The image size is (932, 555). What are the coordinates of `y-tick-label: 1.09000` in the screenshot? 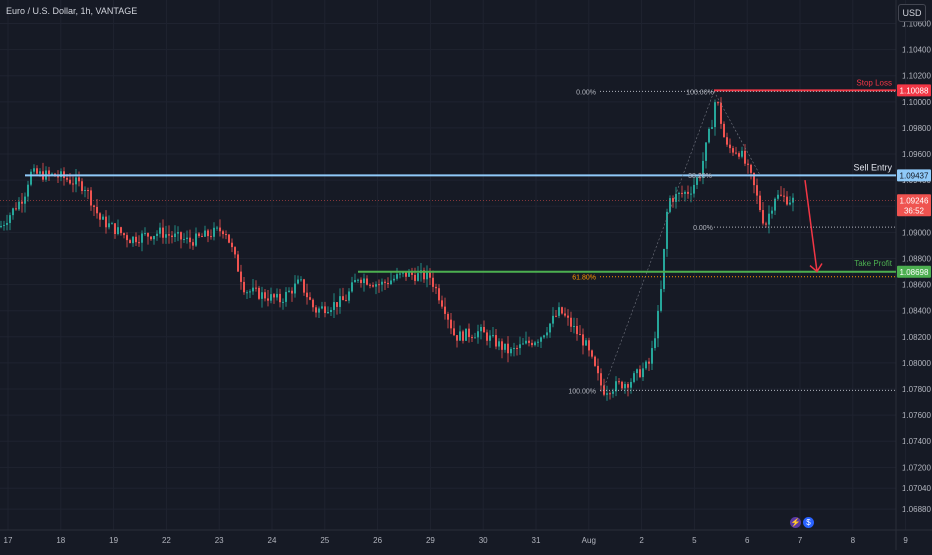 It's located at (916, 232).